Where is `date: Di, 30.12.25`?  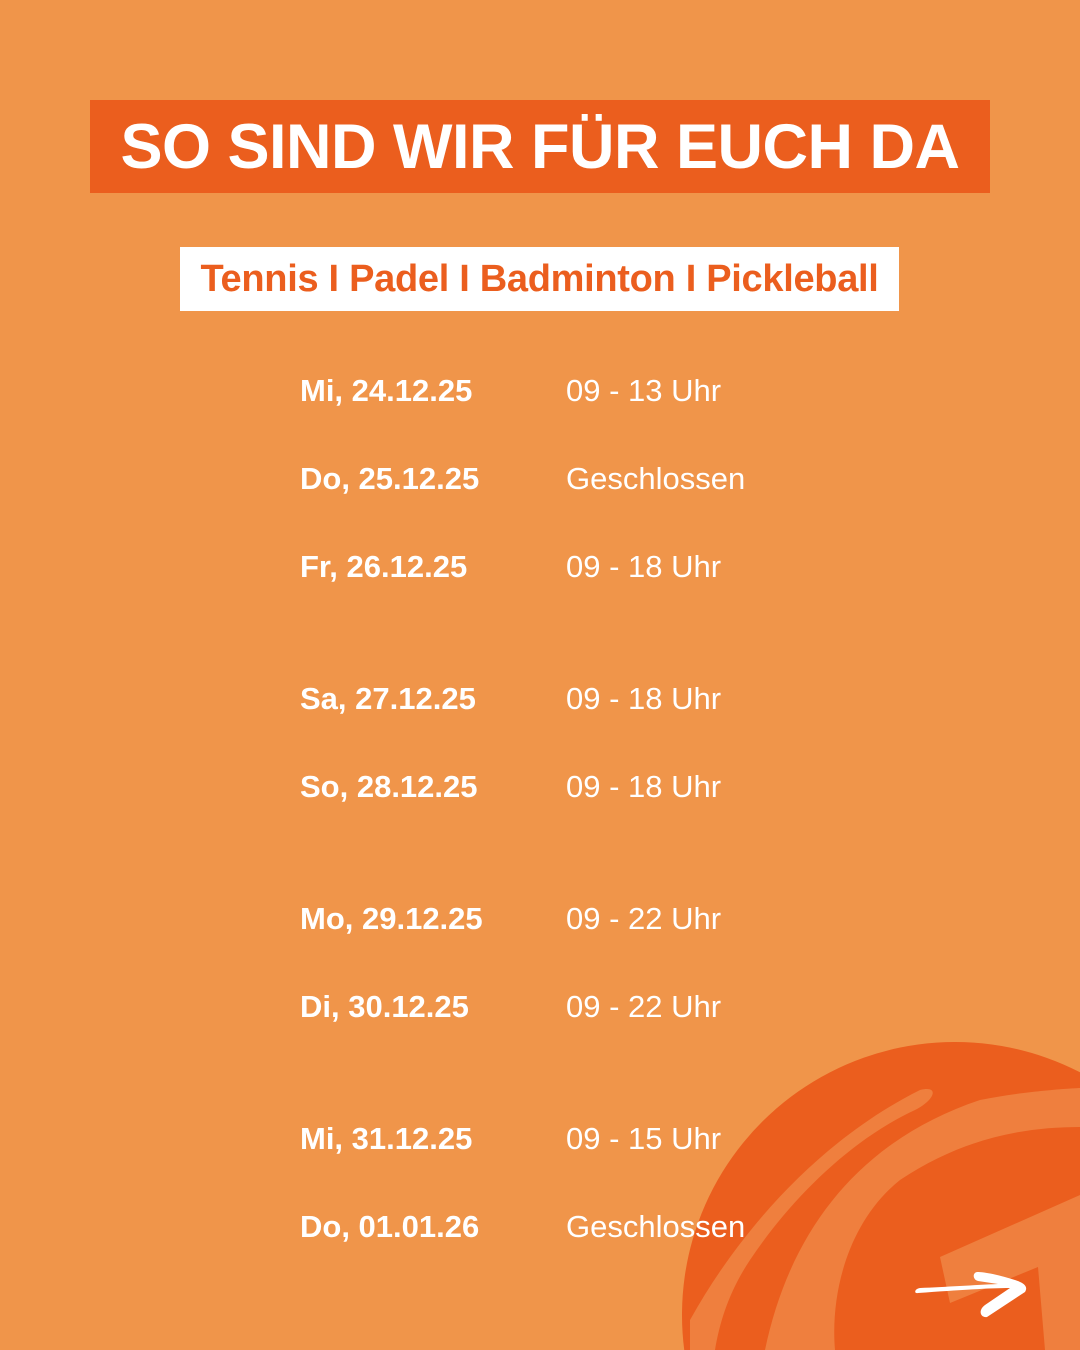
date: Di, 30.12.25 is located at coordinates (384, 1006).